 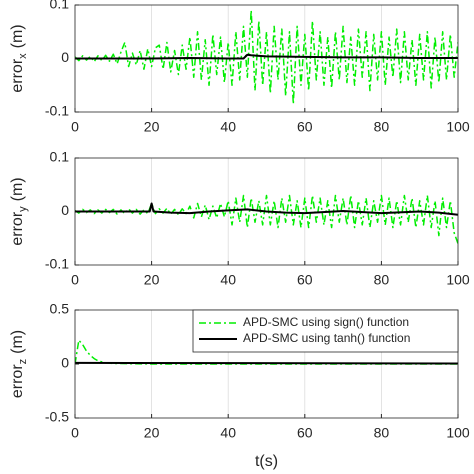 What do you see at coordinates (60, 309) in the screenshot?
I see `y-tick-label: 0.5` at bounding box center [60, 309].